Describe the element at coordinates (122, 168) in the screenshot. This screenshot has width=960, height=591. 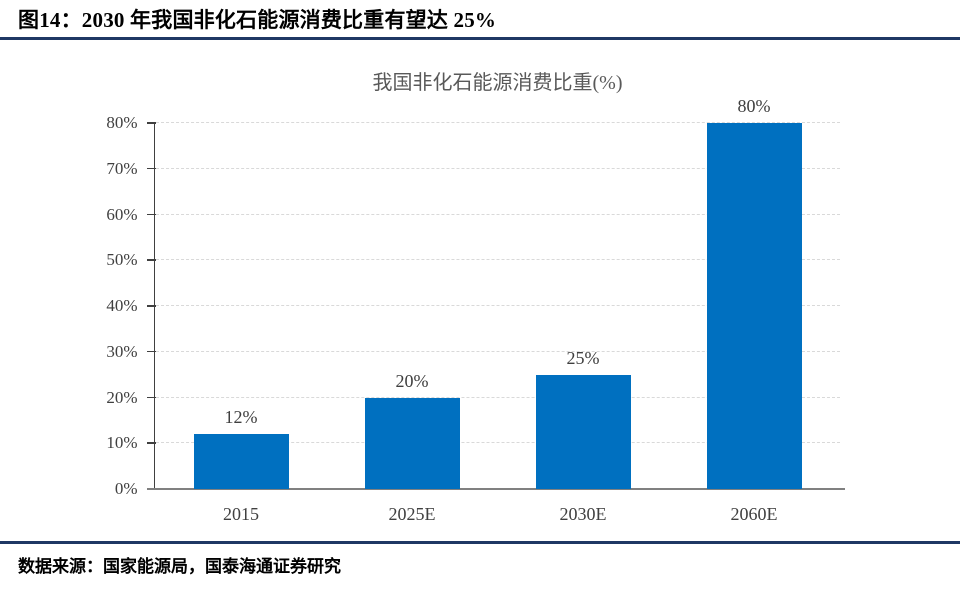
I see `y-tick-label: 70%` at that location.